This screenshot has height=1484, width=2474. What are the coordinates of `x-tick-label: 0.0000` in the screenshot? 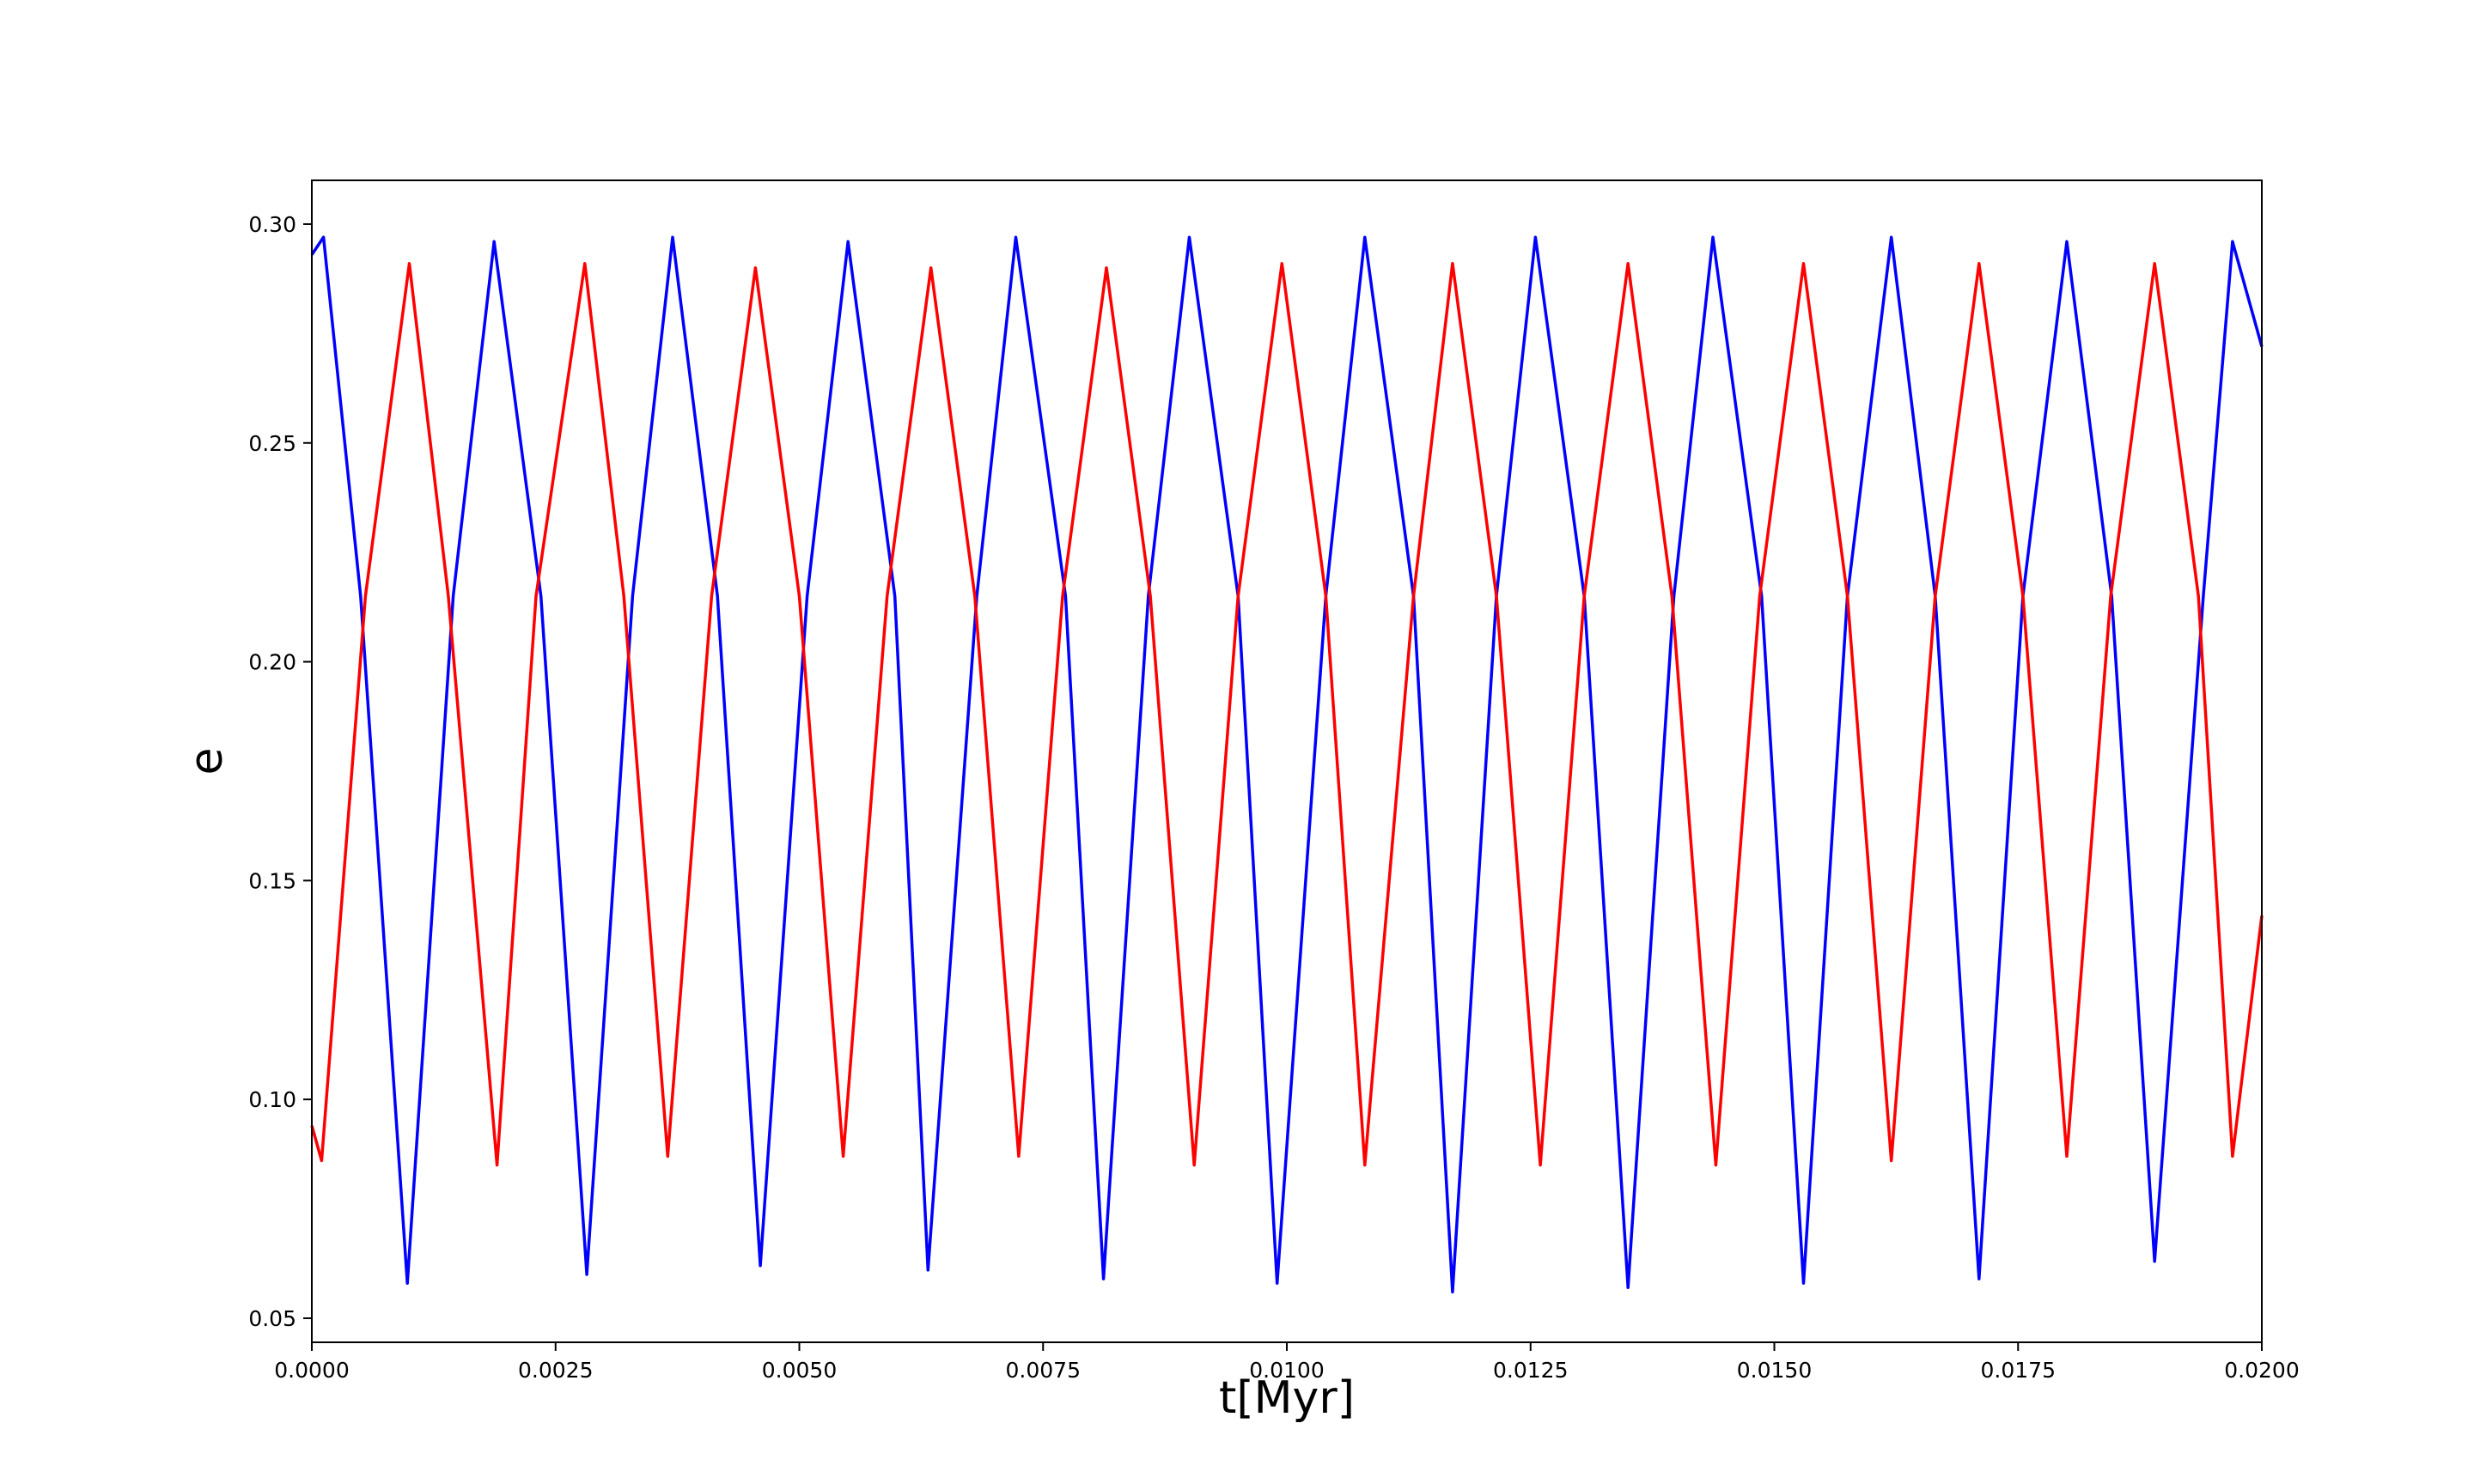 It's located at (311, 1370).